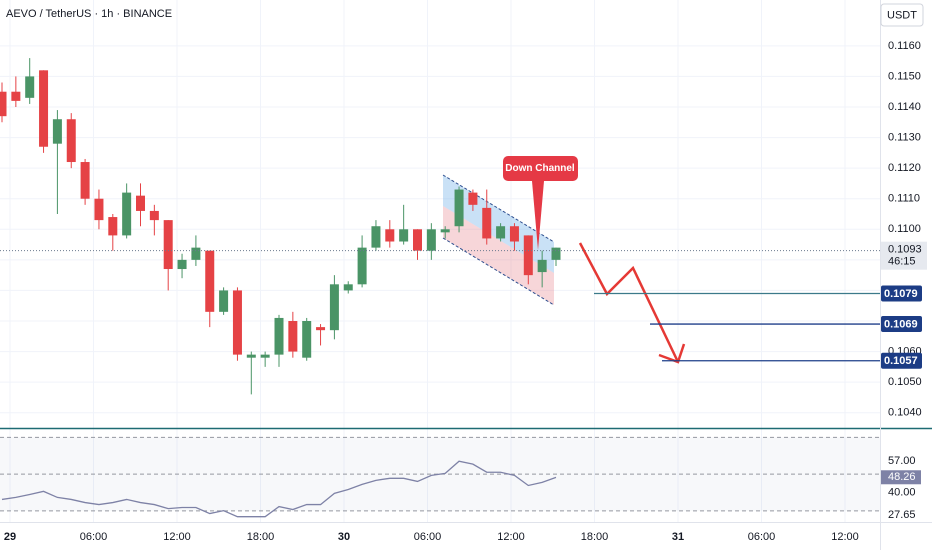  I want to click on rsi-label: 40.00, so click(902, 492).